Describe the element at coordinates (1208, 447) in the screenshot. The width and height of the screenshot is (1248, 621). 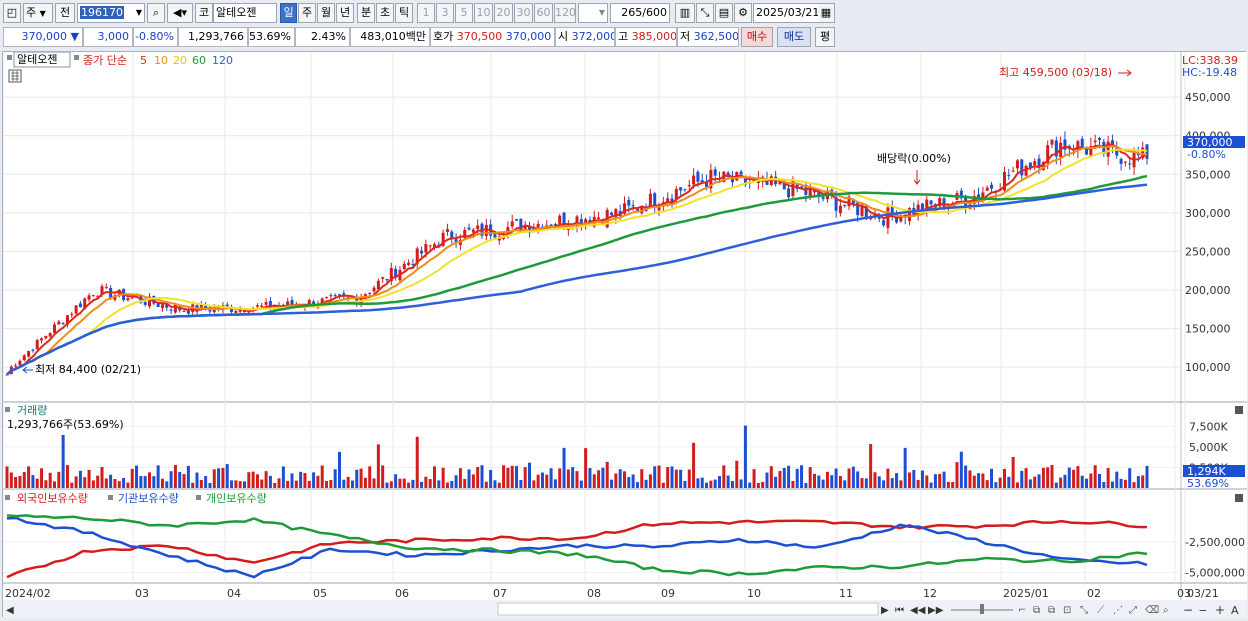
I see `volume-tick-label: 5,000K` at that location.